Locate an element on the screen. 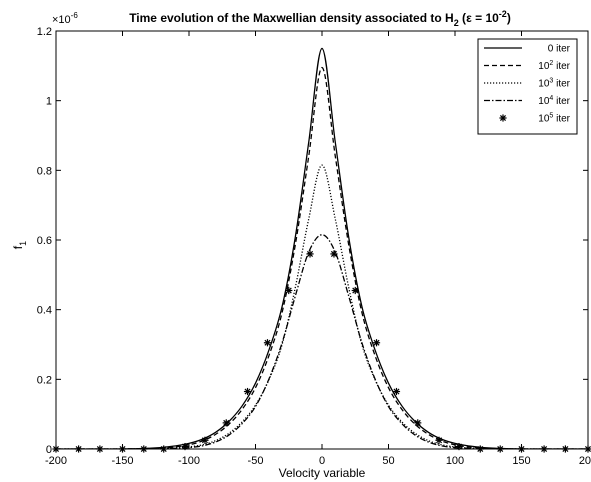  y-tick-label: 1.2 is located at coordinates (44, 32).